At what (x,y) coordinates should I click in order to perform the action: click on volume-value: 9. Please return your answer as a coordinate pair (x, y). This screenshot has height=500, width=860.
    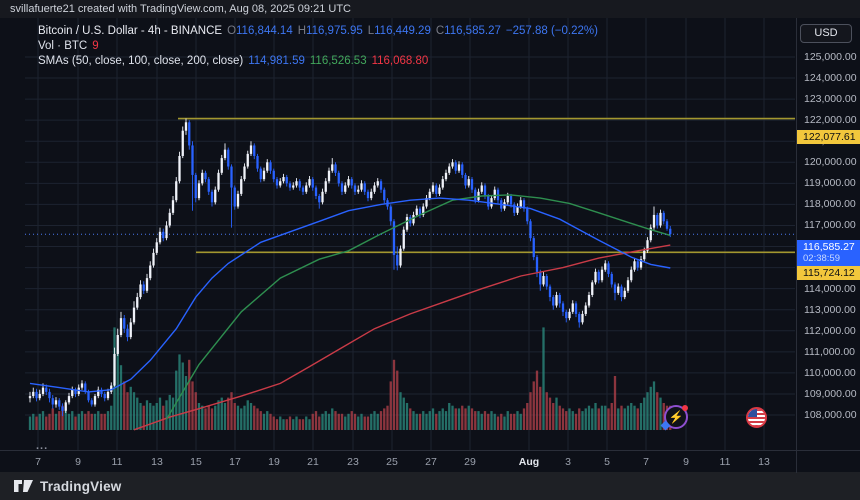
    Looking at the image, I should click on (95, 46).